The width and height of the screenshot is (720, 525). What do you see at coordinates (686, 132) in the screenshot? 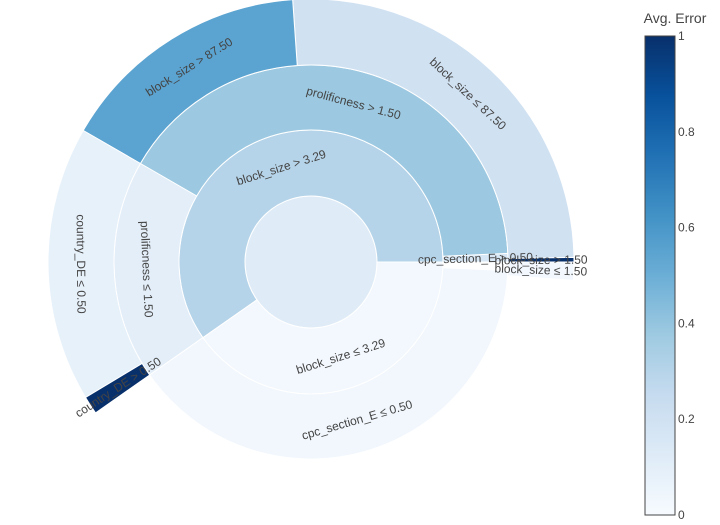
I see `colorbar-tick-label: 0.8` at bounding box center [686, 132].